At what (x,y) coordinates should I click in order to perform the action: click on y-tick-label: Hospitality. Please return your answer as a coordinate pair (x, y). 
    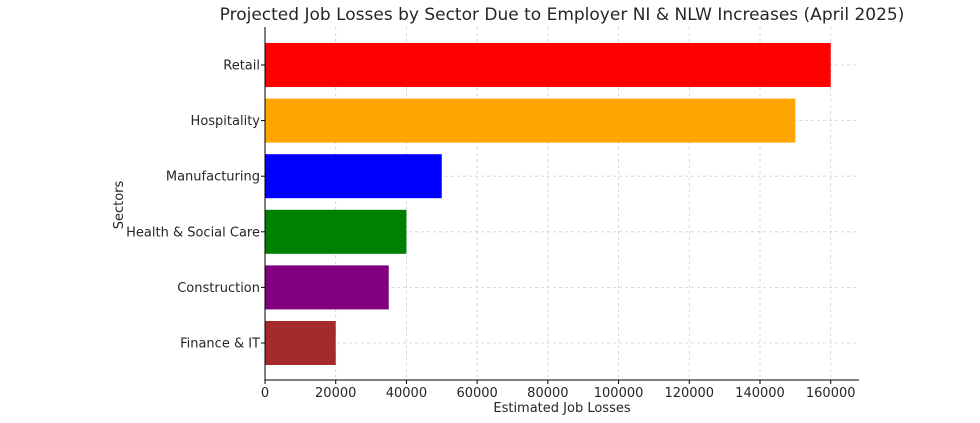
    Looking at the image, I should click on (226, 121).